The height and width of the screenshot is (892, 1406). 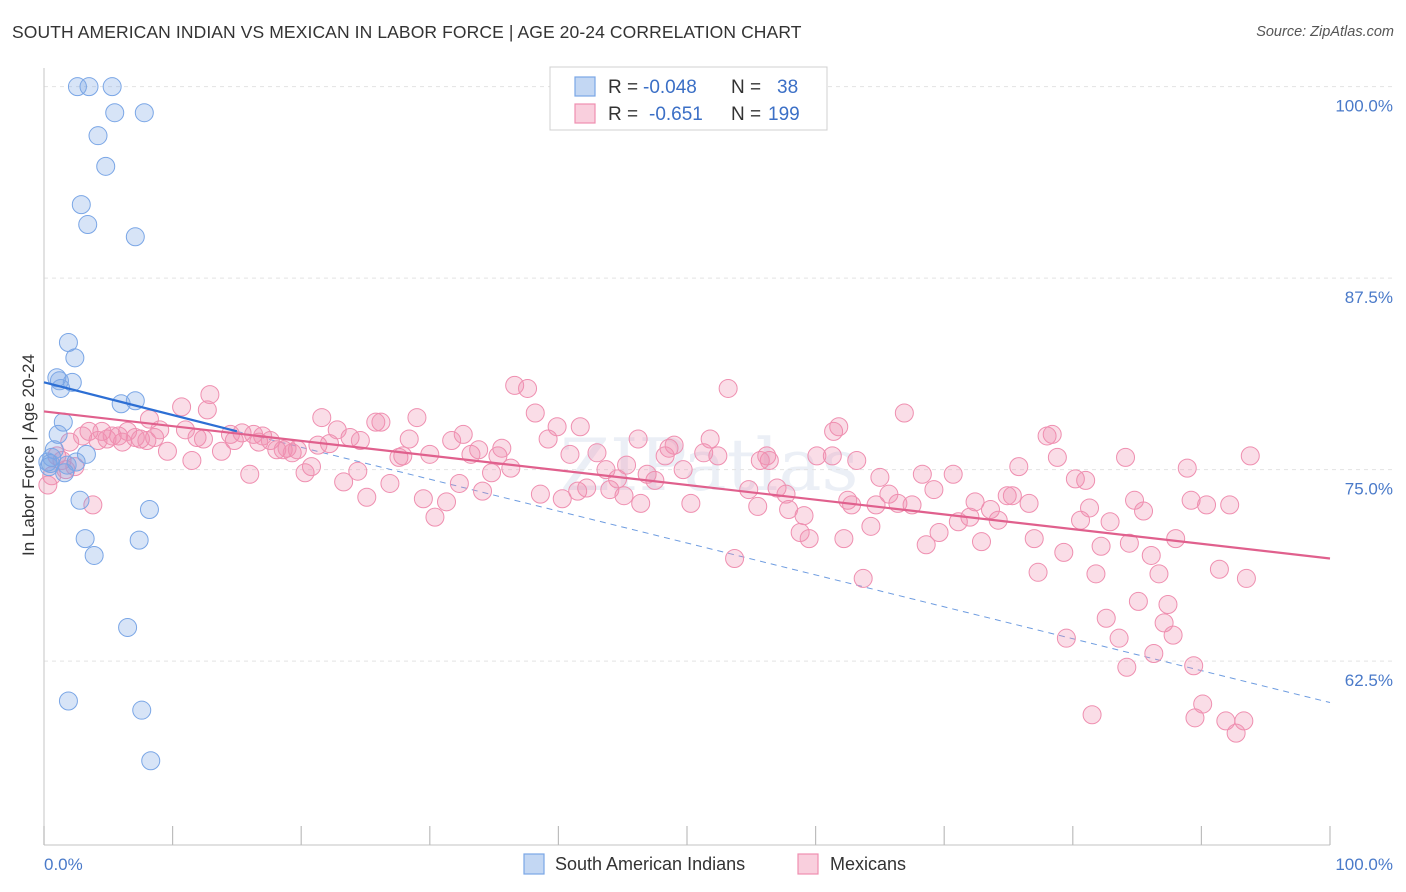 What do you see at coordinates (1364, 864) in the screenshot?
I see `x-tick-label: 100.0%` at bounding box center [1364, 864].